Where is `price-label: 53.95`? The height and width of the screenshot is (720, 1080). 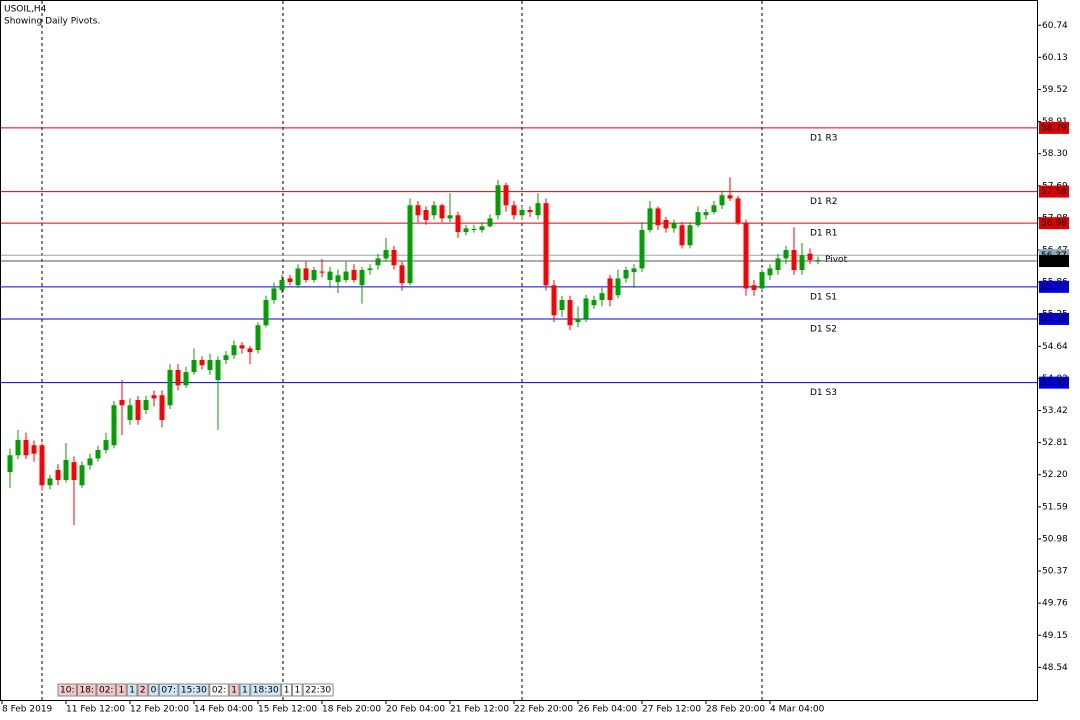
price-label: 53.95 is located at coordinates (1054, 383).